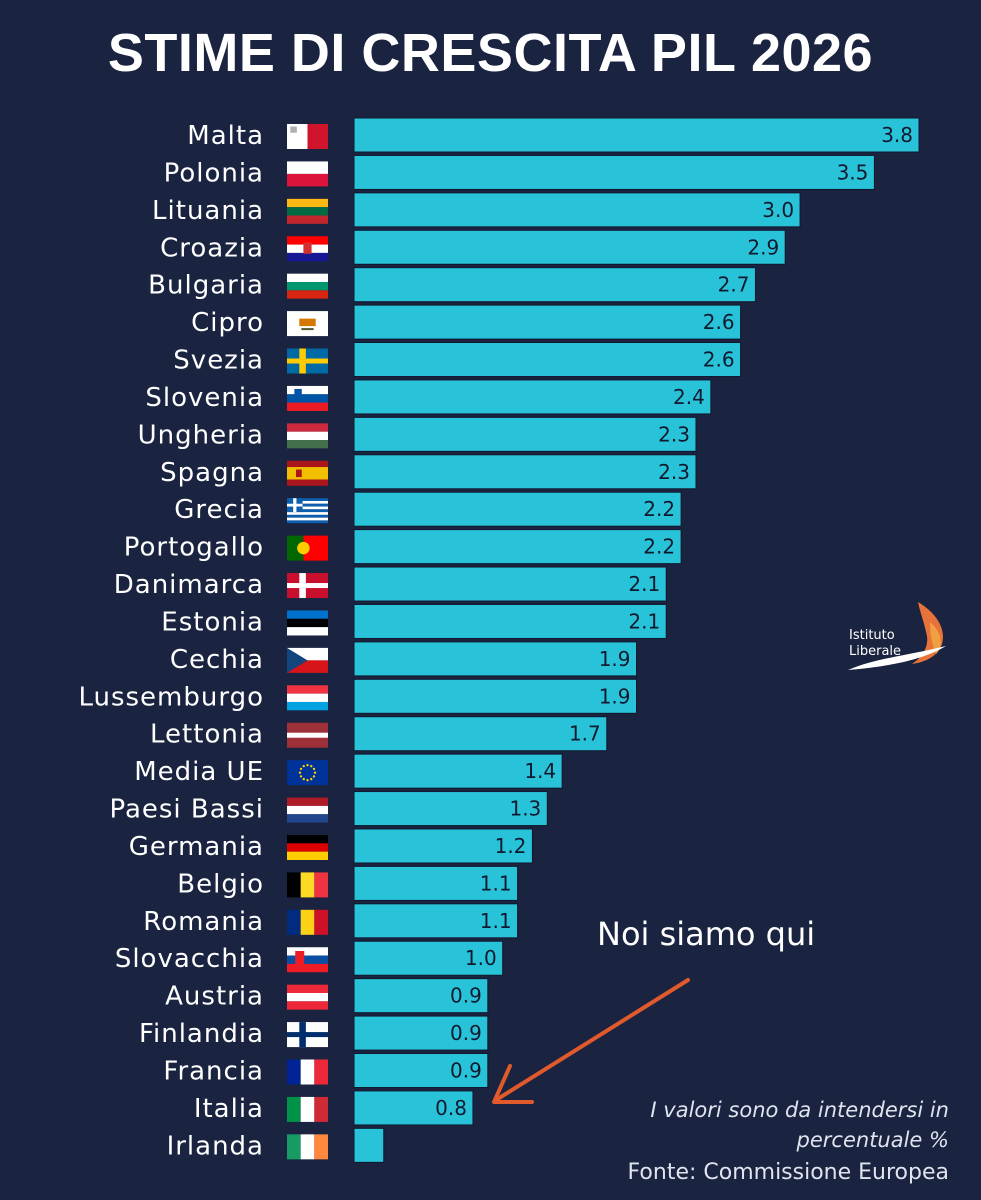  I want to click on chart-title: STIME DI CRESCITA PIL 2026, so click(490, 53).